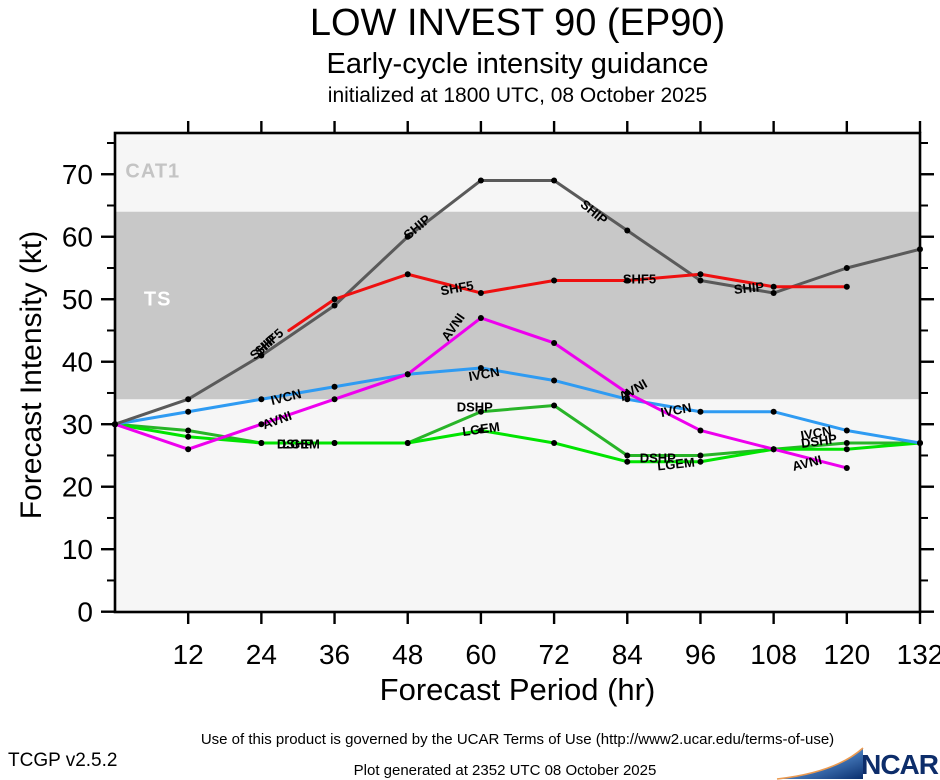  I want to click on ts-zone-label: TS, so click(157, 299).